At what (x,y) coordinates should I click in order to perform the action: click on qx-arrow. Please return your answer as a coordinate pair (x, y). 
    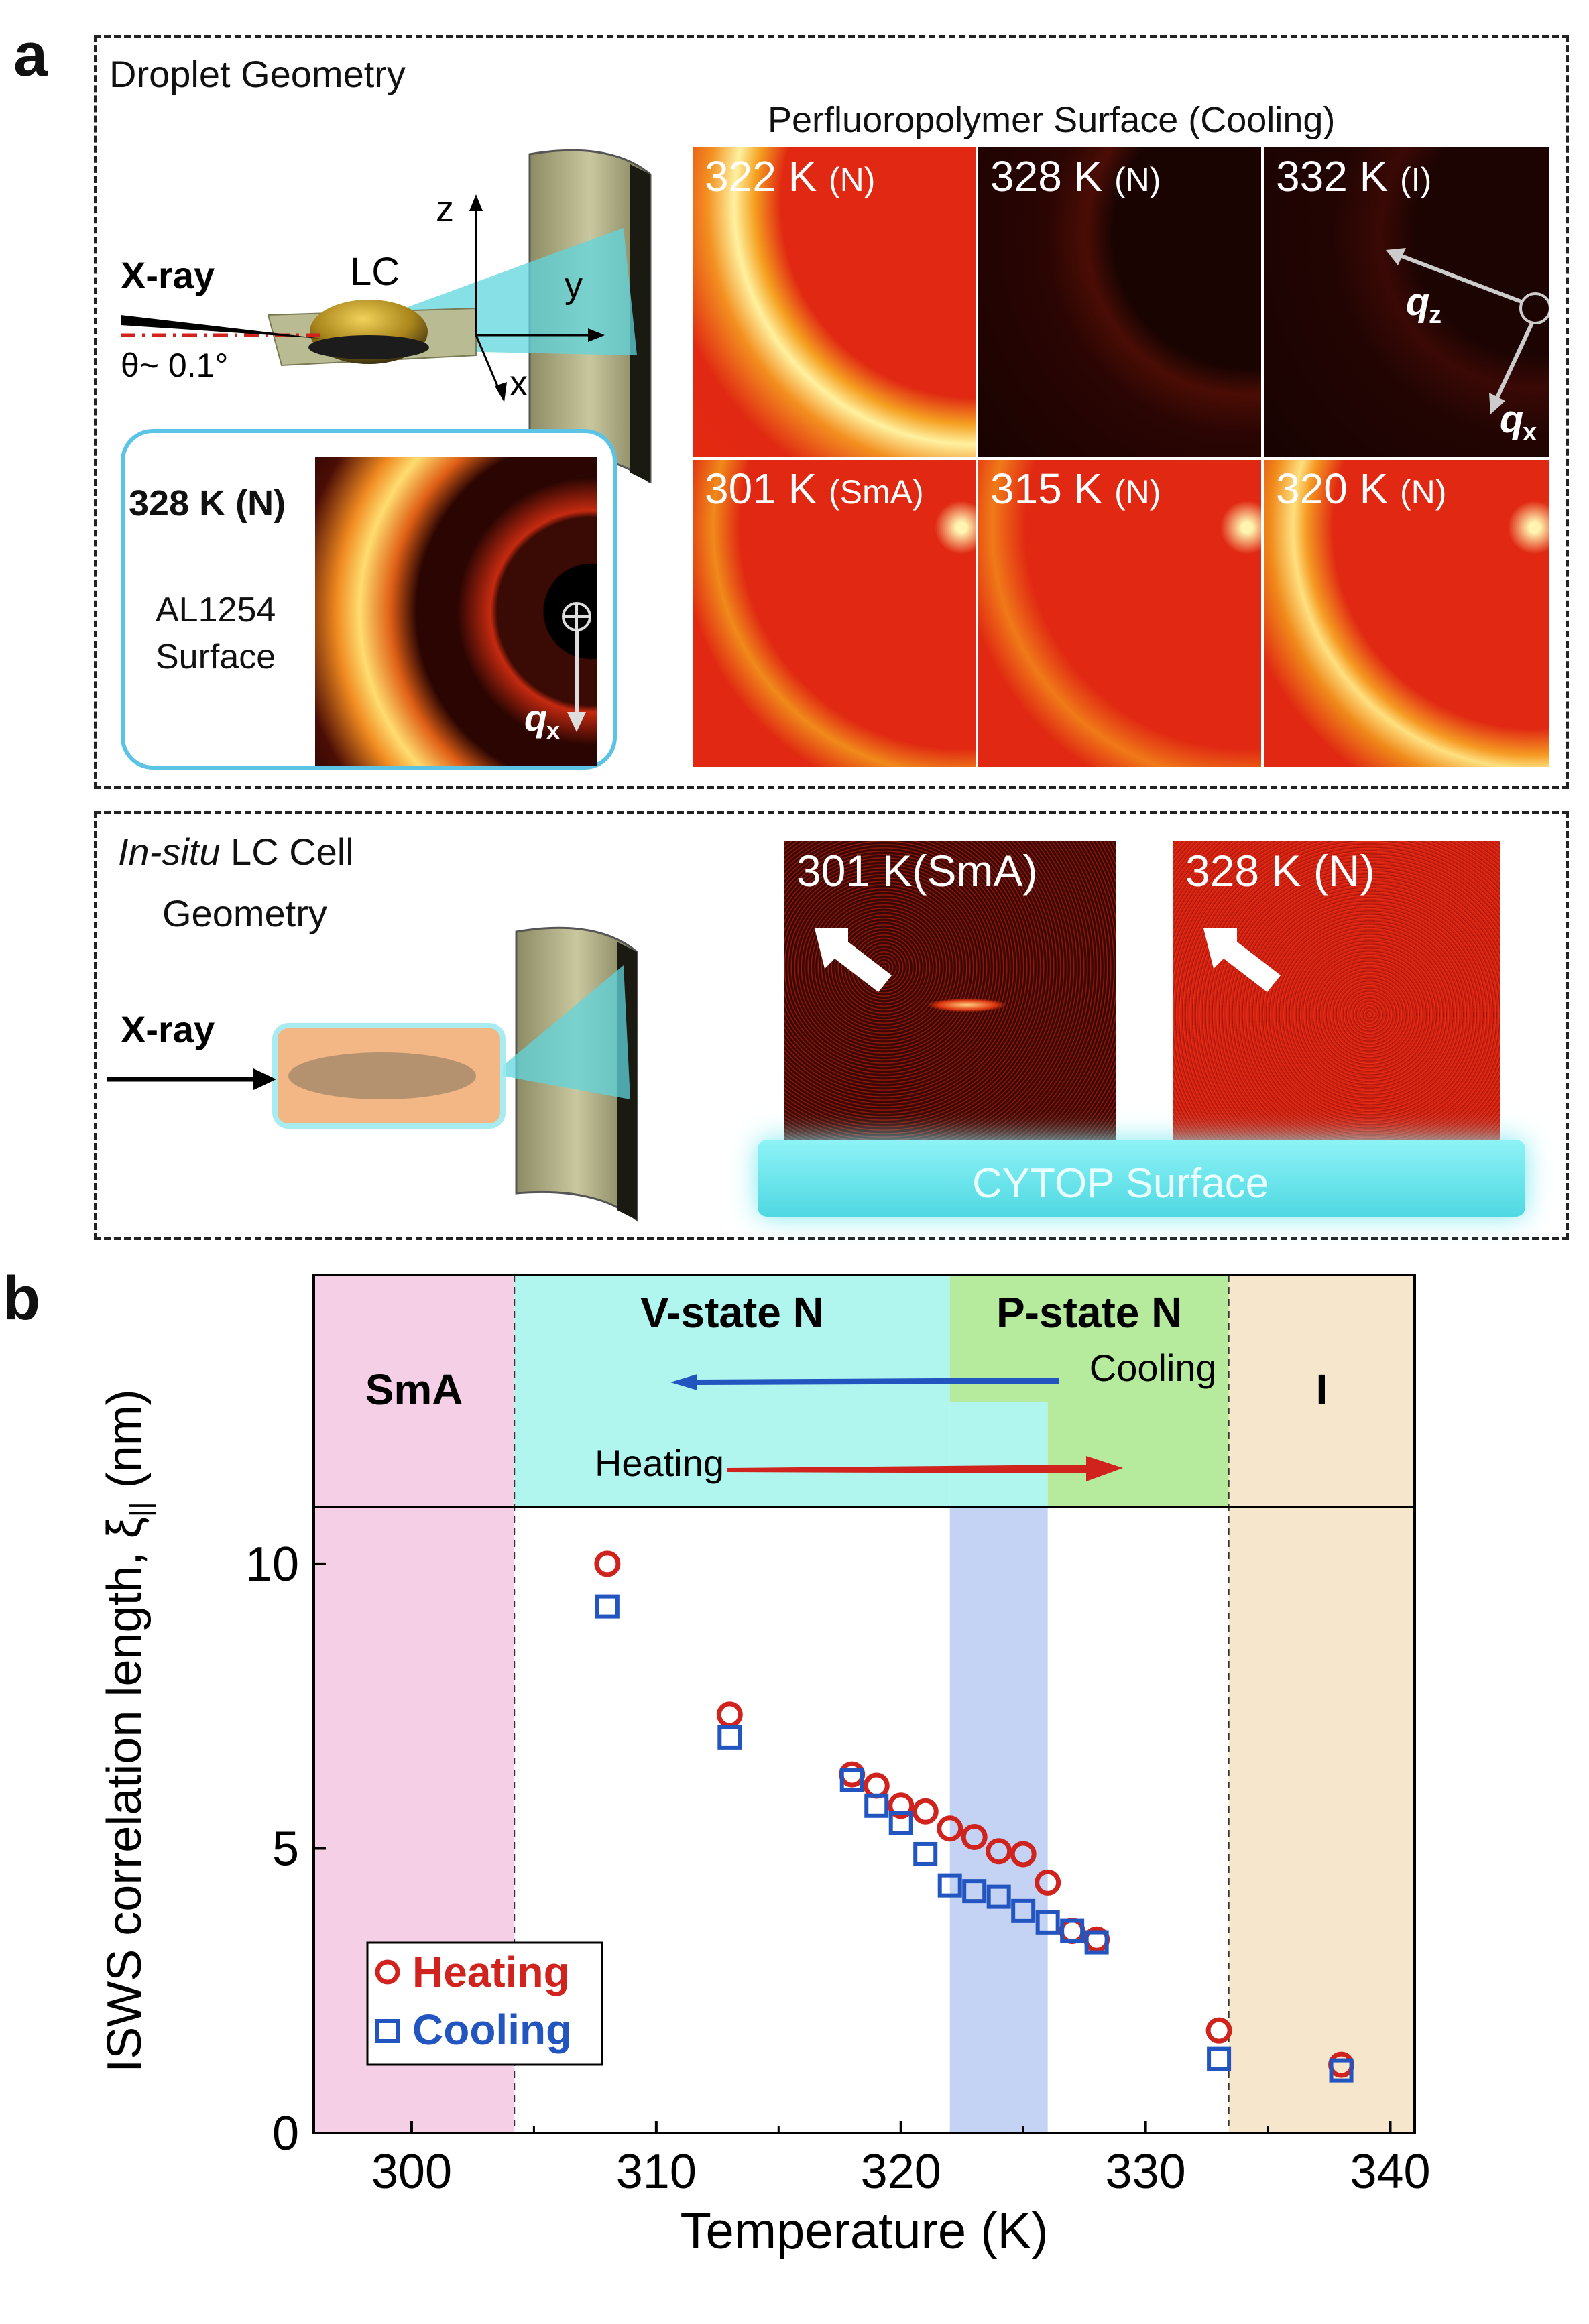
    Looking at the image, I should click on (1514, 363).